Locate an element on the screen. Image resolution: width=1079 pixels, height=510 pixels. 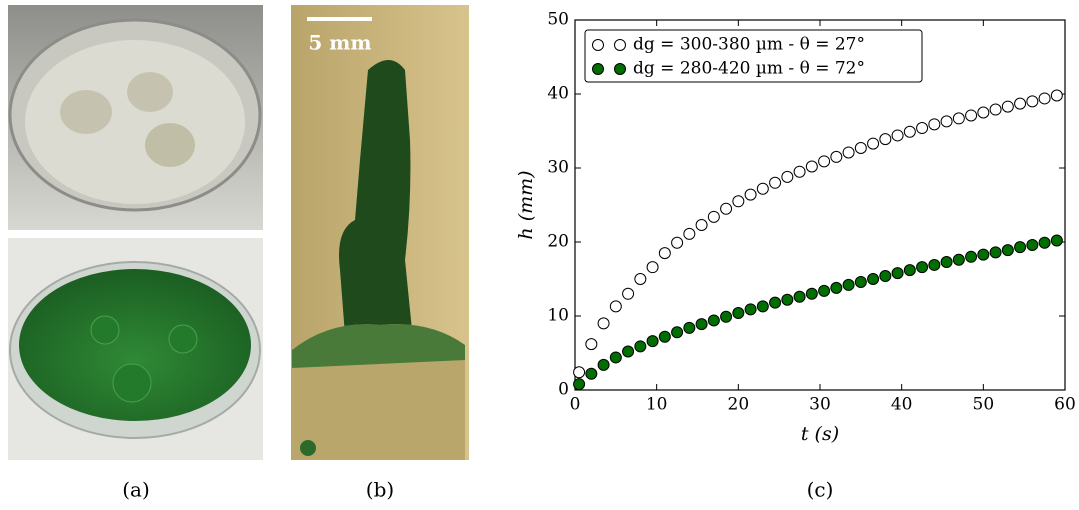
scale-bar-label: 5 mm is located at coordinates (339, 43).